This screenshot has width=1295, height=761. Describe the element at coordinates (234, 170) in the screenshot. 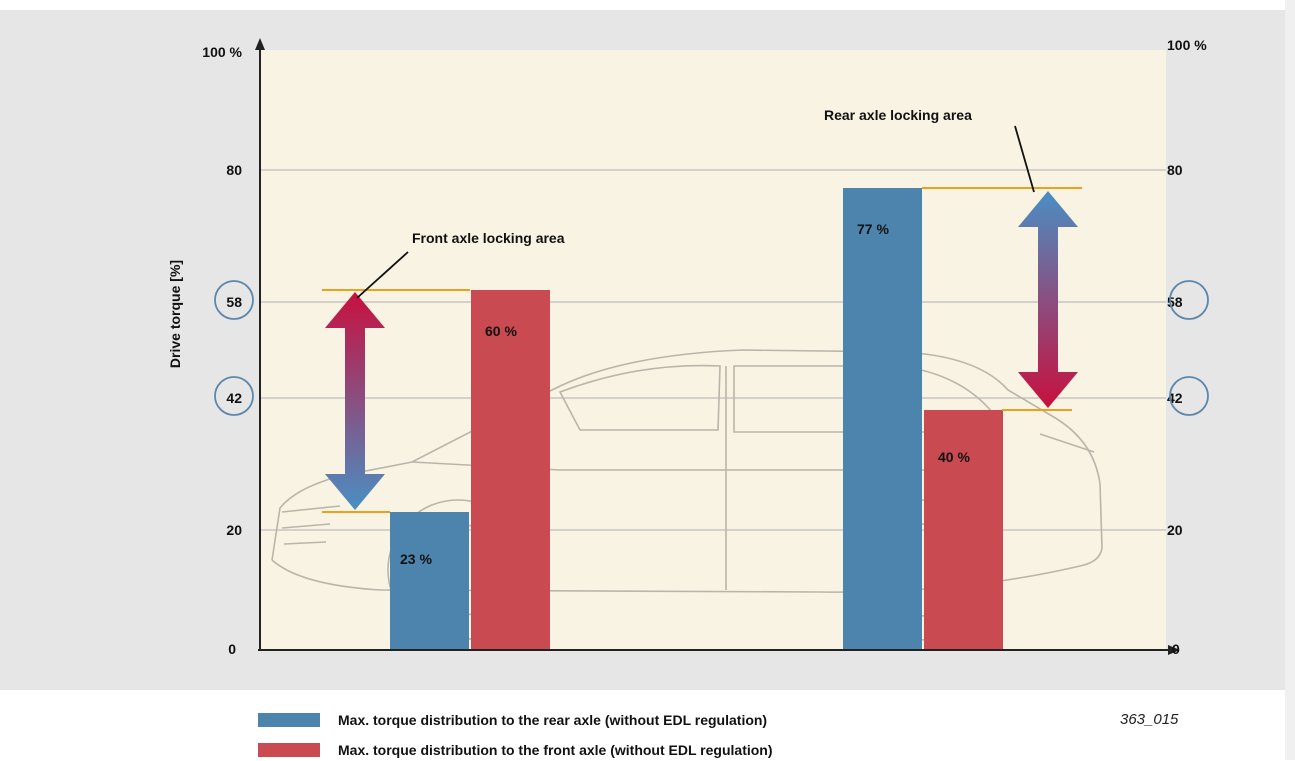

I see `y-tick-left-80: 80` at that location.